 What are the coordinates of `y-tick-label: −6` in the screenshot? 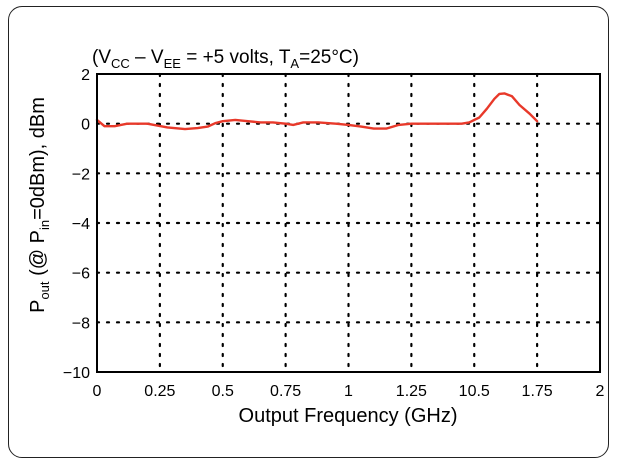 It's located at (81, 274).